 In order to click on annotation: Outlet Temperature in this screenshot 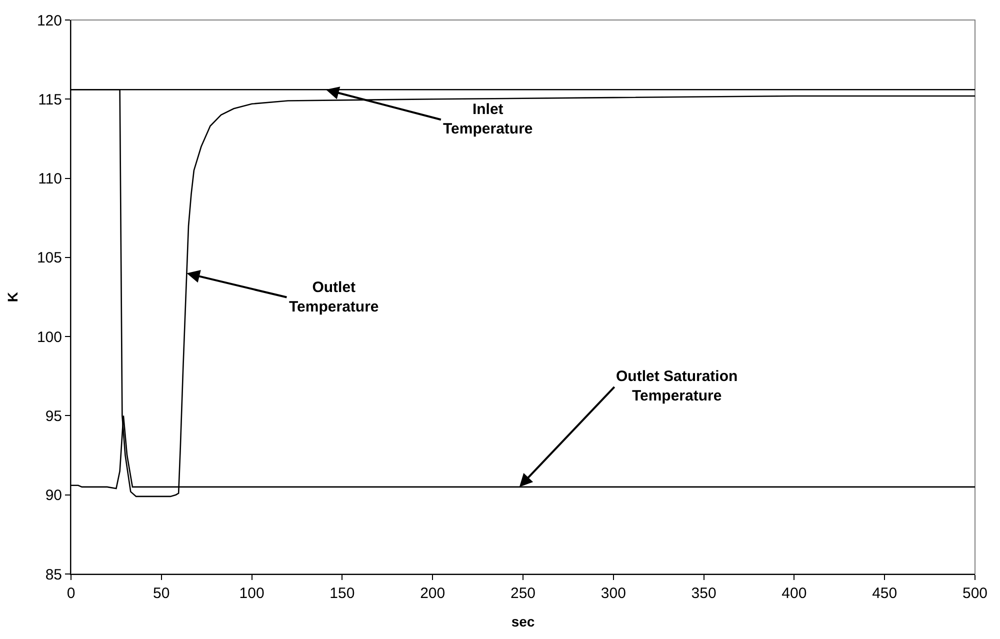, I will do `click(334, 297)`.